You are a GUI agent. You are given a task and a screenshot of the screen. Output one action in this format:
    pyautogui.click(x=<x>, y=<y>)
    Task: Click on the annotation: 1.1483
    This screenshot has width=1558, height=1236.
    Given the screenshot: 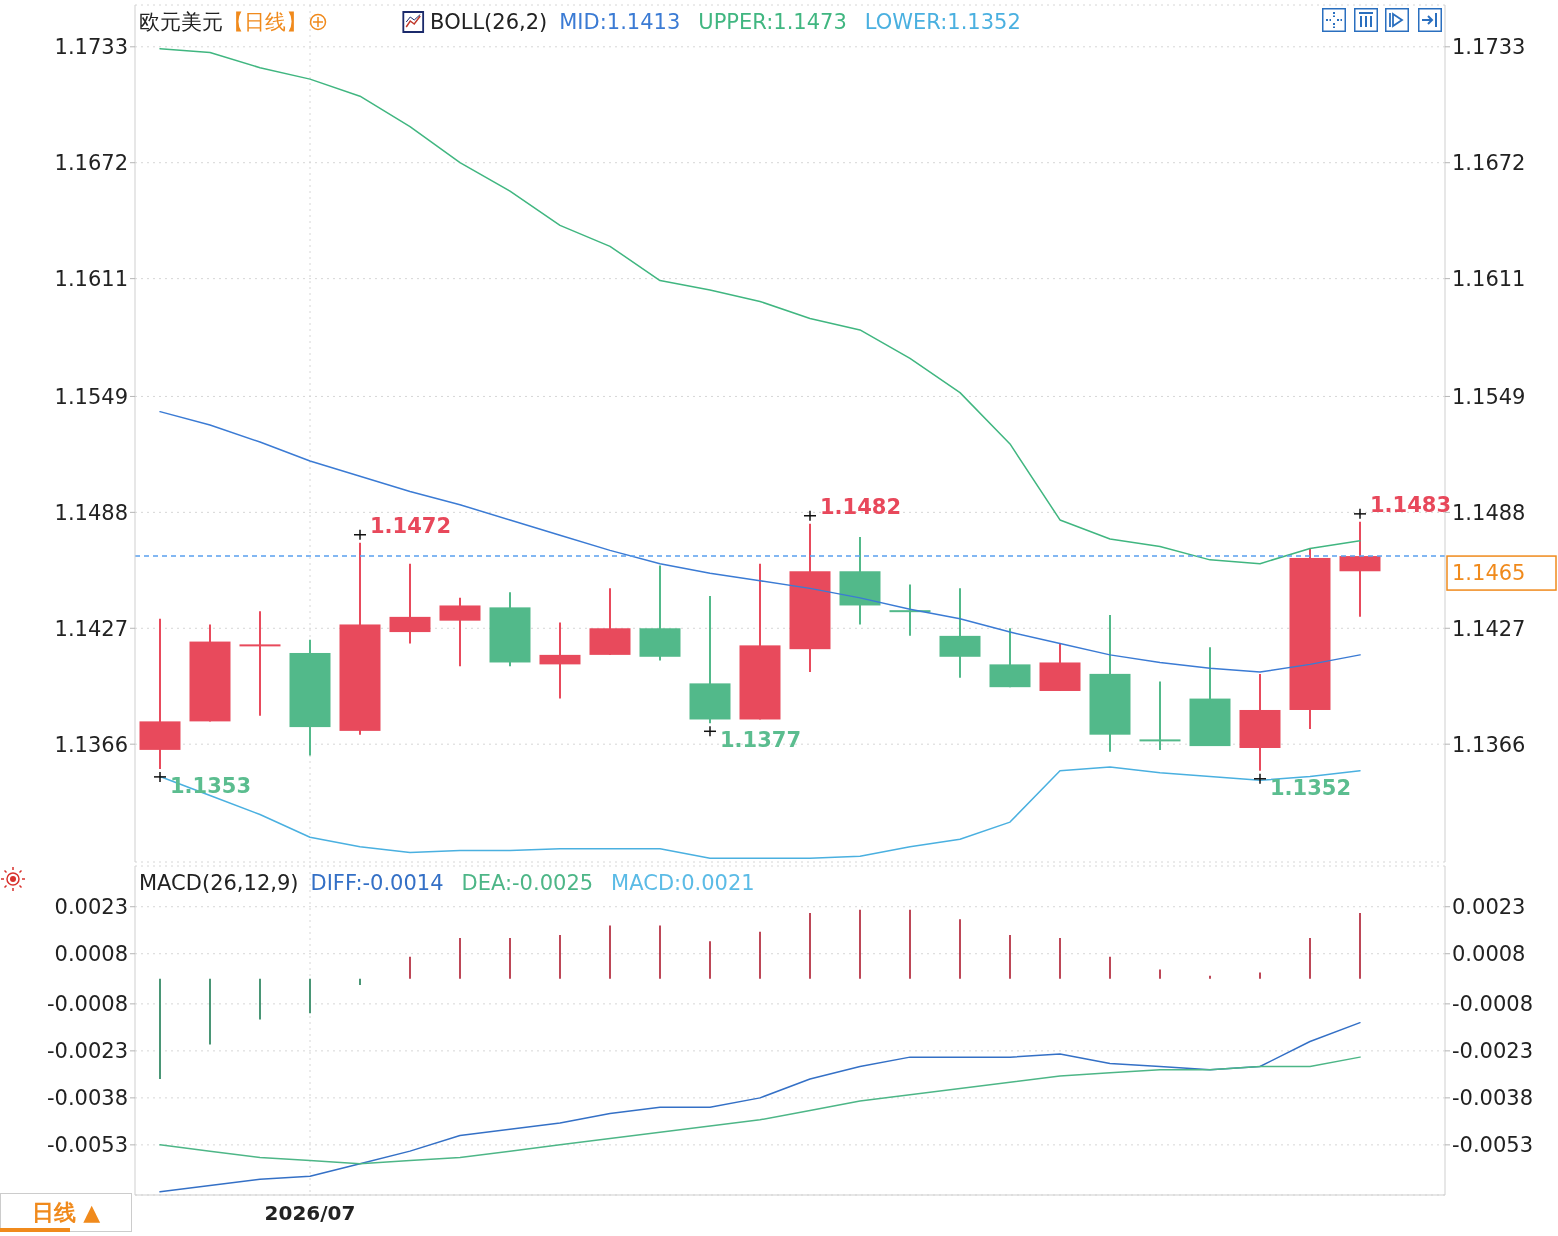 What is the action you would take?
    pyautogui.click(x=1411, y=504)
    